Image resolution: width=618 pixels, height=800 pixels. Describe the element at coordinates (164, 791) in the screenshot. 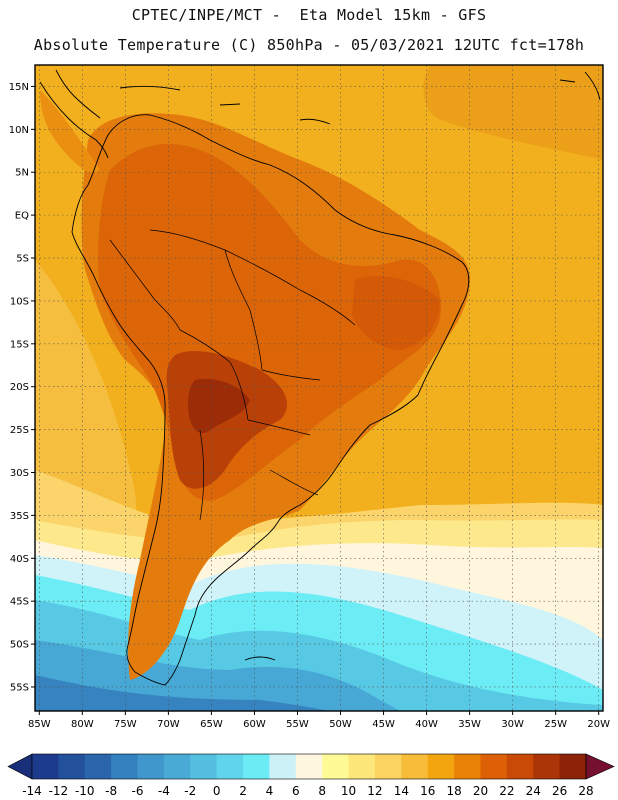

I see `colorbar-label: -4` at that location.